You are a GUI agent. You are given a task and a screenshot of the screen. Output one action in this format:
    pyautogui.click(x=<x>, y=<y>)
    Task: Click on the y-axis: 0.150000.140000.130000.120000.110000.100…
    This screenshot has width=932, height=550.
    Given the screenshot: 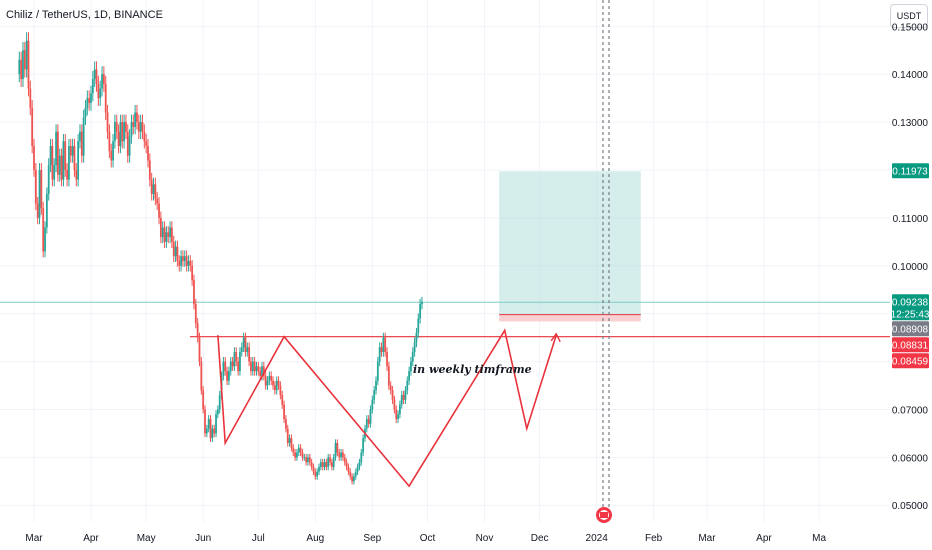 What is the action you would take?
    pyautogui.click(x=910, y=267)
    